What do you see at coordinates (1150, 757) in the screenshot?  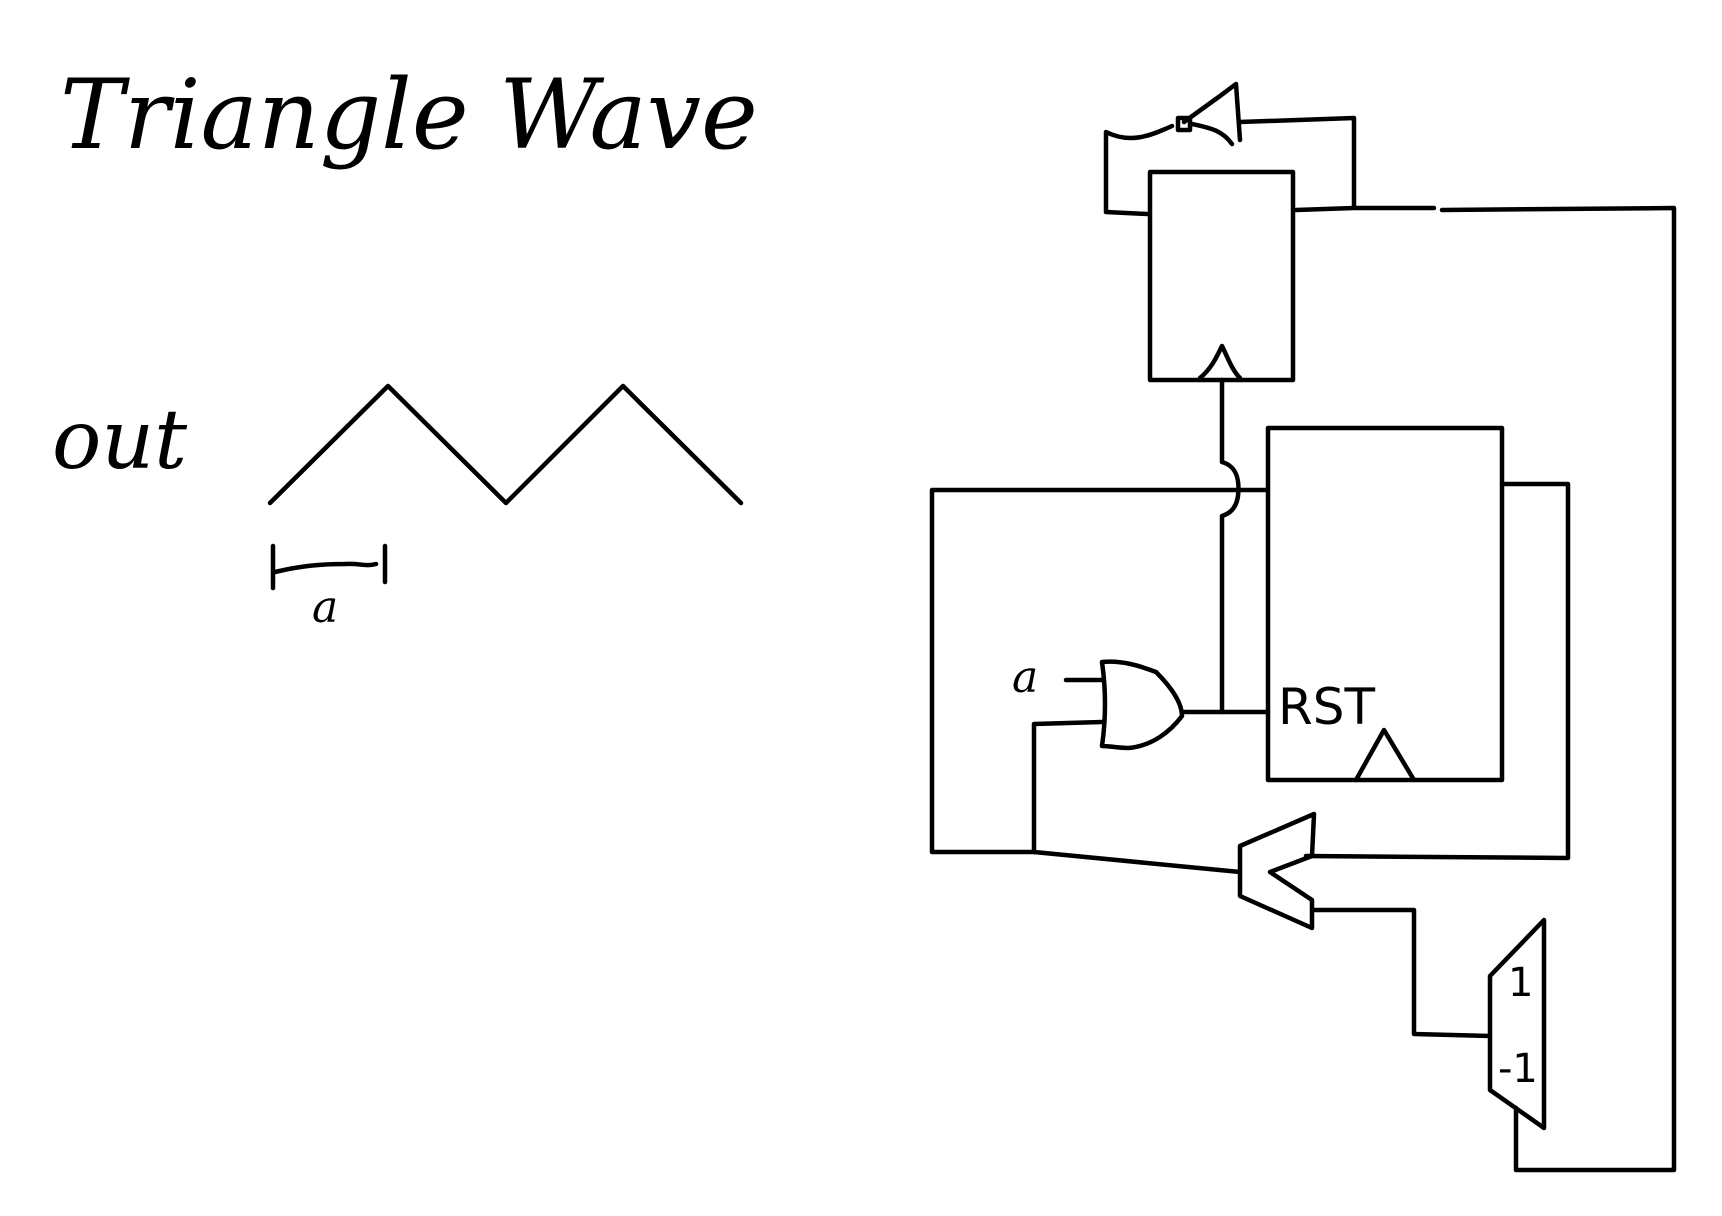 I see `or-gate` at bounding box center [1150, 757].